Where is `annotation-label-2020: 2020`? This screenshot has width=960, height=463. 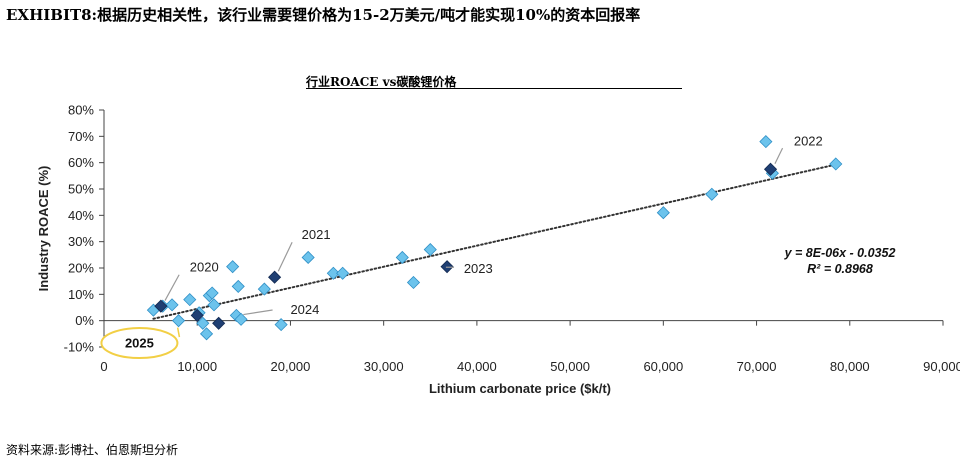 annotation-label-2020: 2020 is located at coordinates (204, 267).